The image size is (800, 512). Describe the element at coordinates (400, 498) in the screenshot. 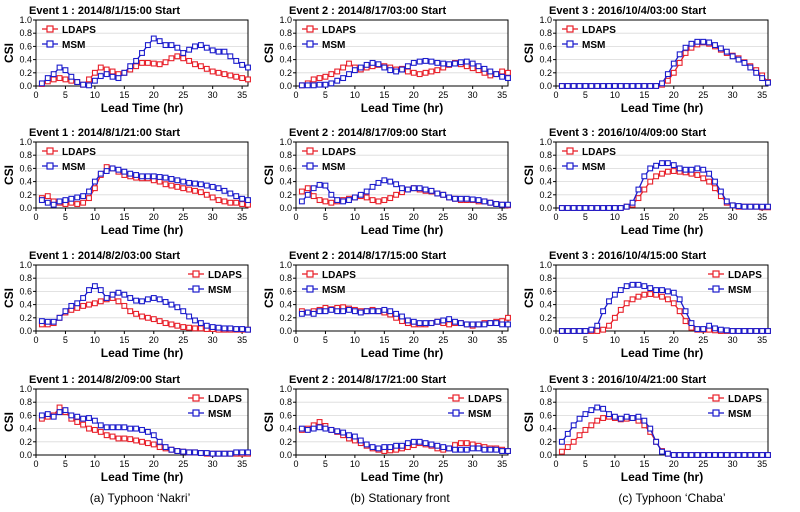

I see `caption-b: (b) Stationary front` at that location.